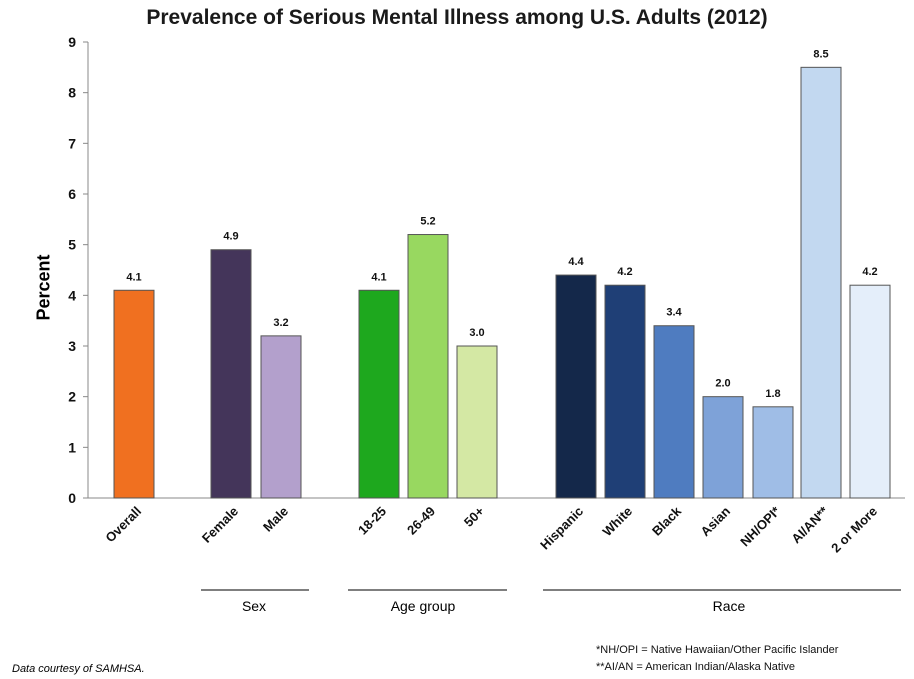  Describe the element at coordinates (72, 447) in the screenshot. I see `y-tick-label: 1` at that location.